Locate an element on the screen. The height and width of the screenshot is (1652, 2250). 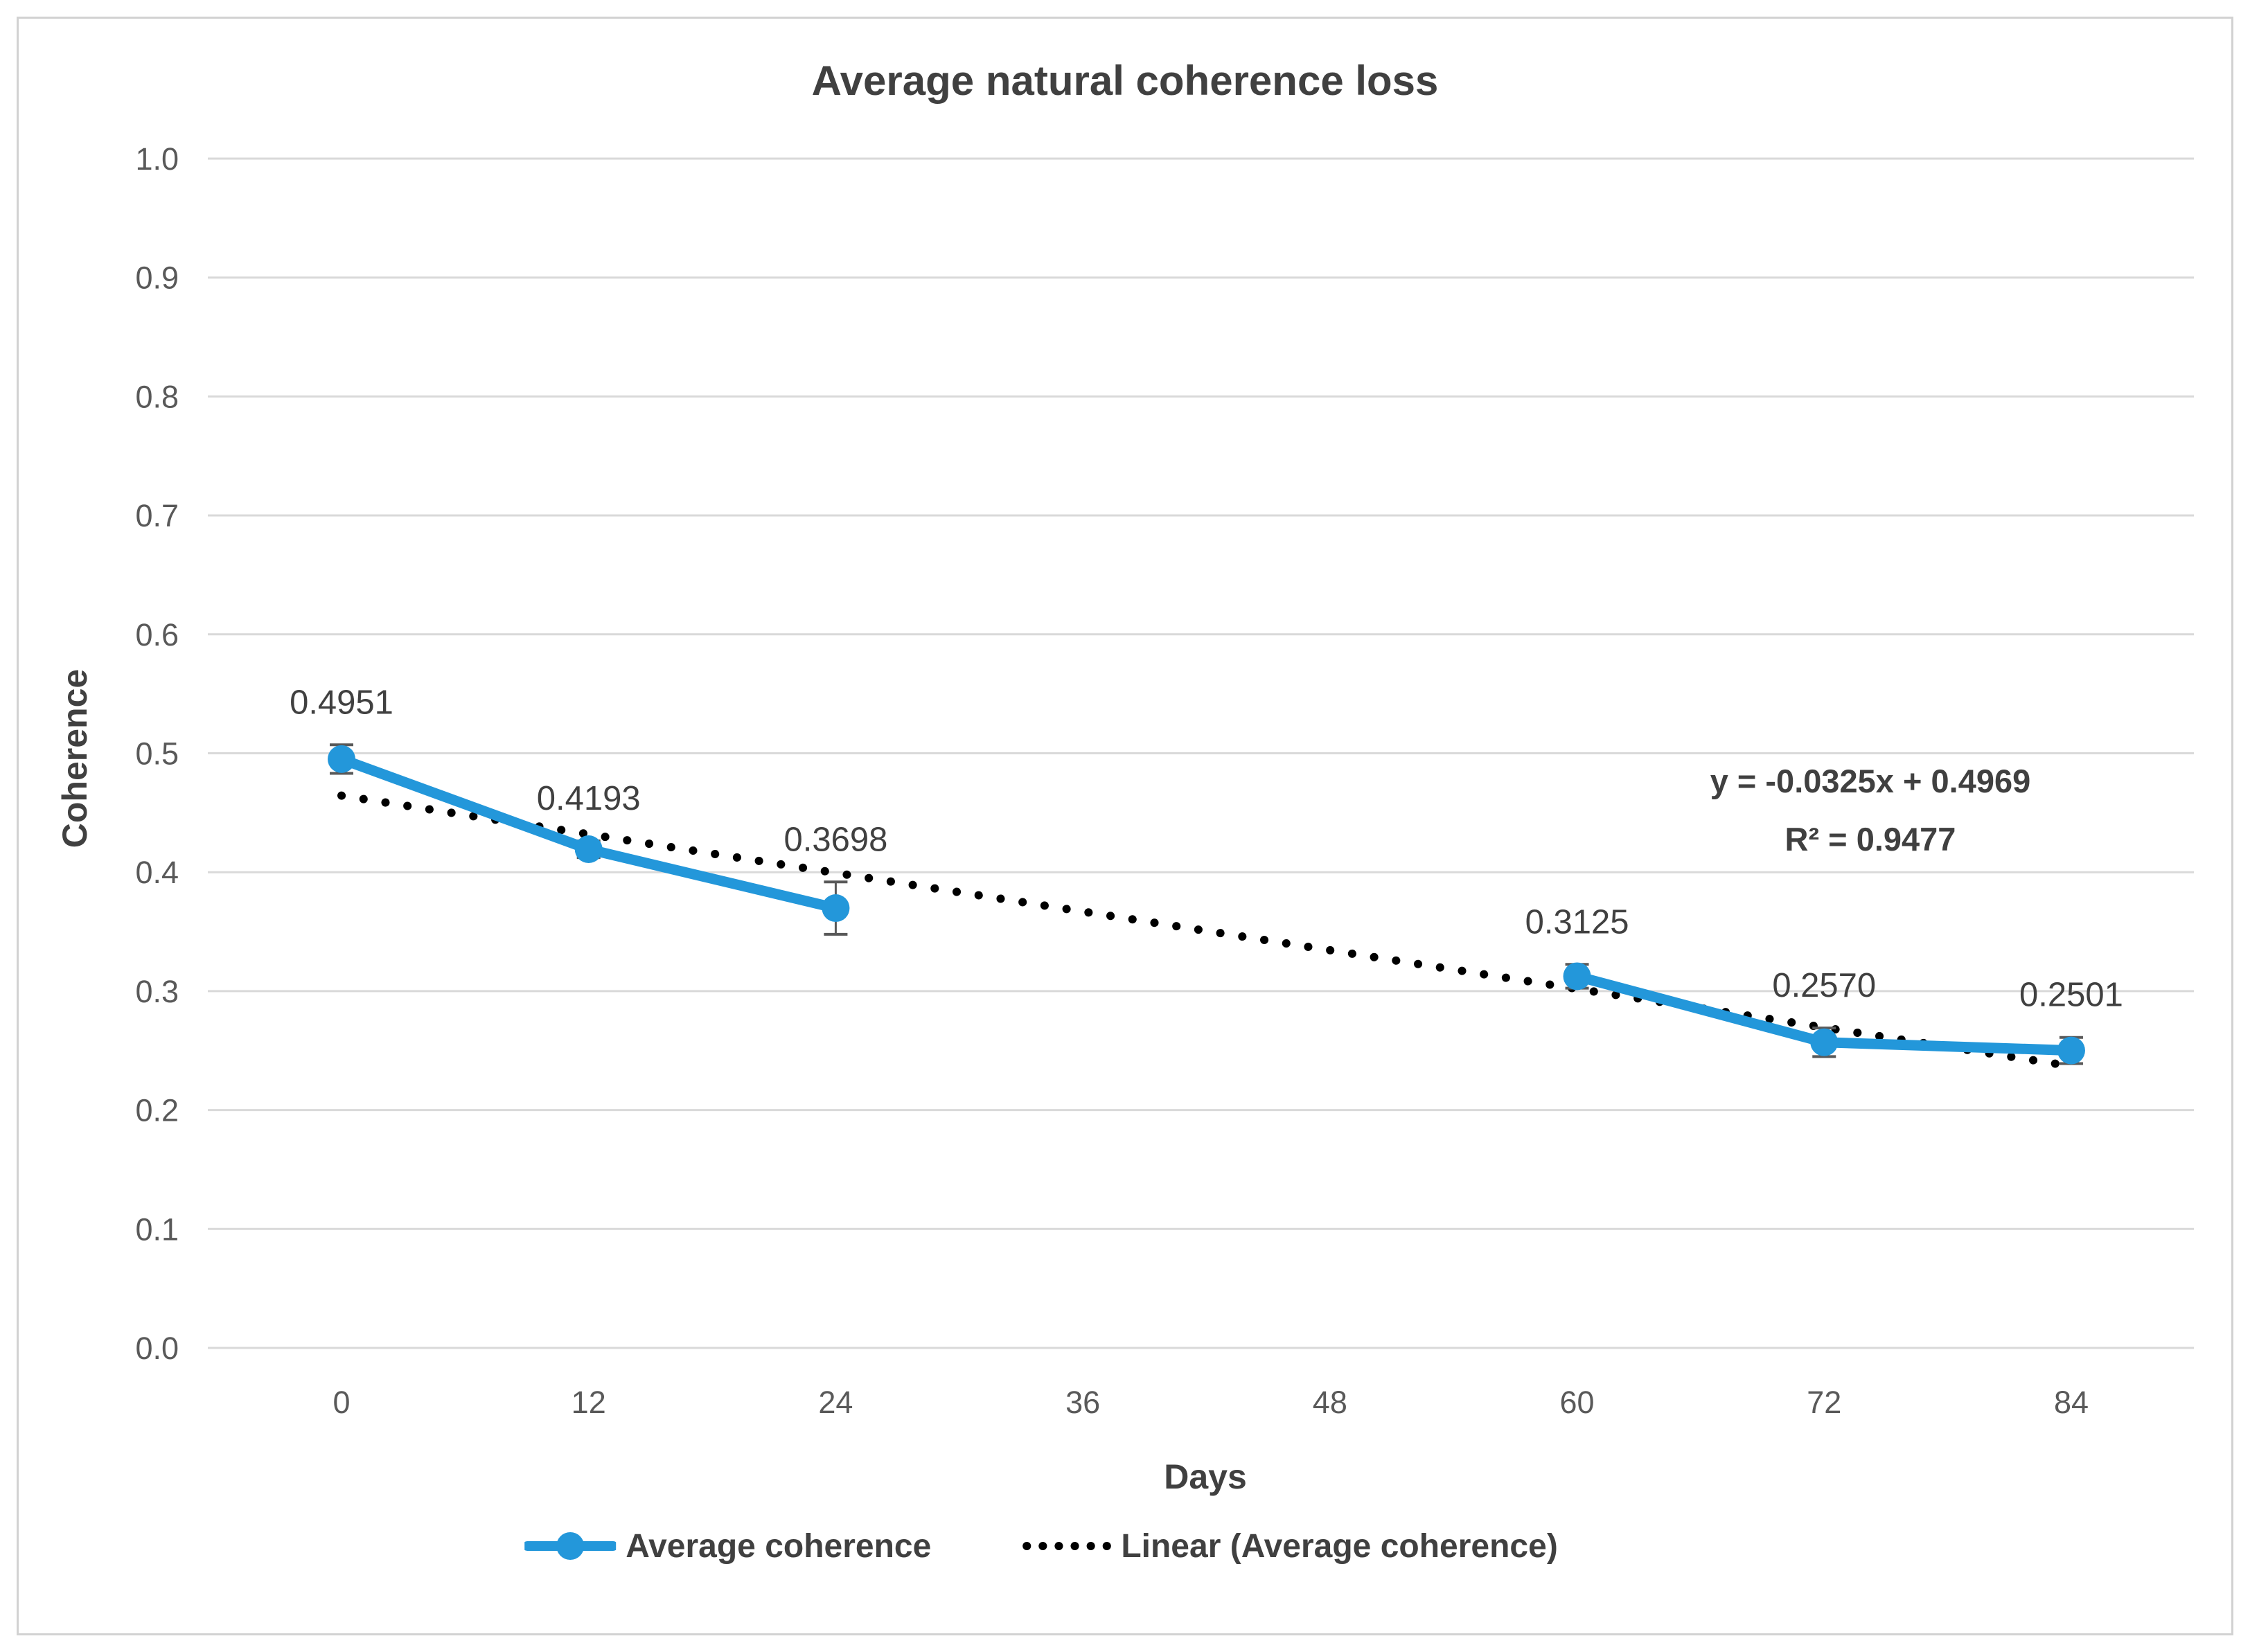
x-tick-label: 72 is located at coordinates (1824, 1402).